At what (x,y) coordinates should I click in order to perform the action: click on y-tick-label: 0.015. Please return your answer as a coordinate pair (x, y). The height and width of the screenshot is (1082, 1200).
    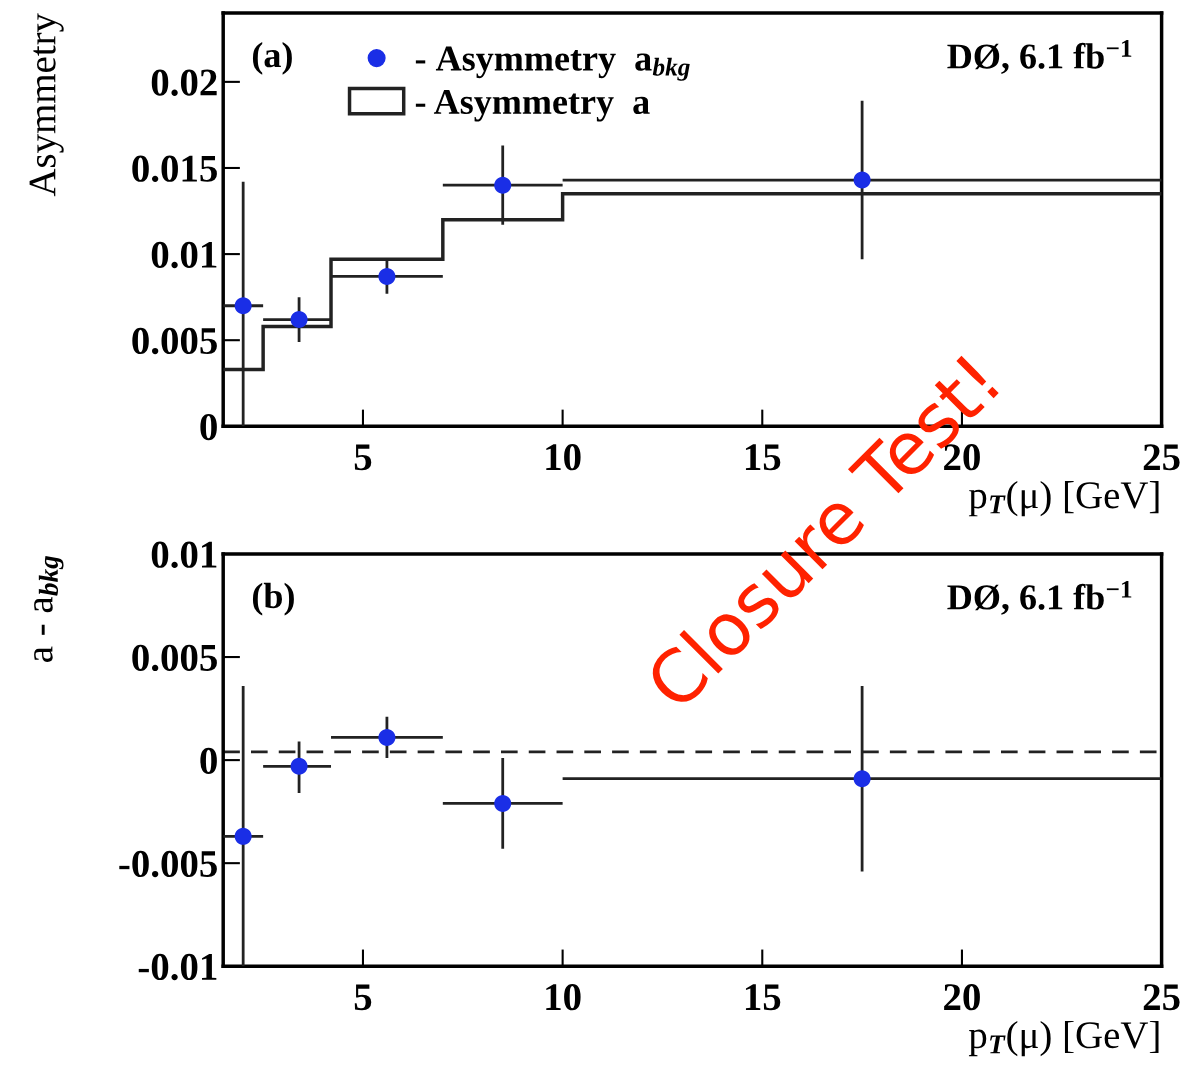
    Looking at the image, I should click on (174, 169).